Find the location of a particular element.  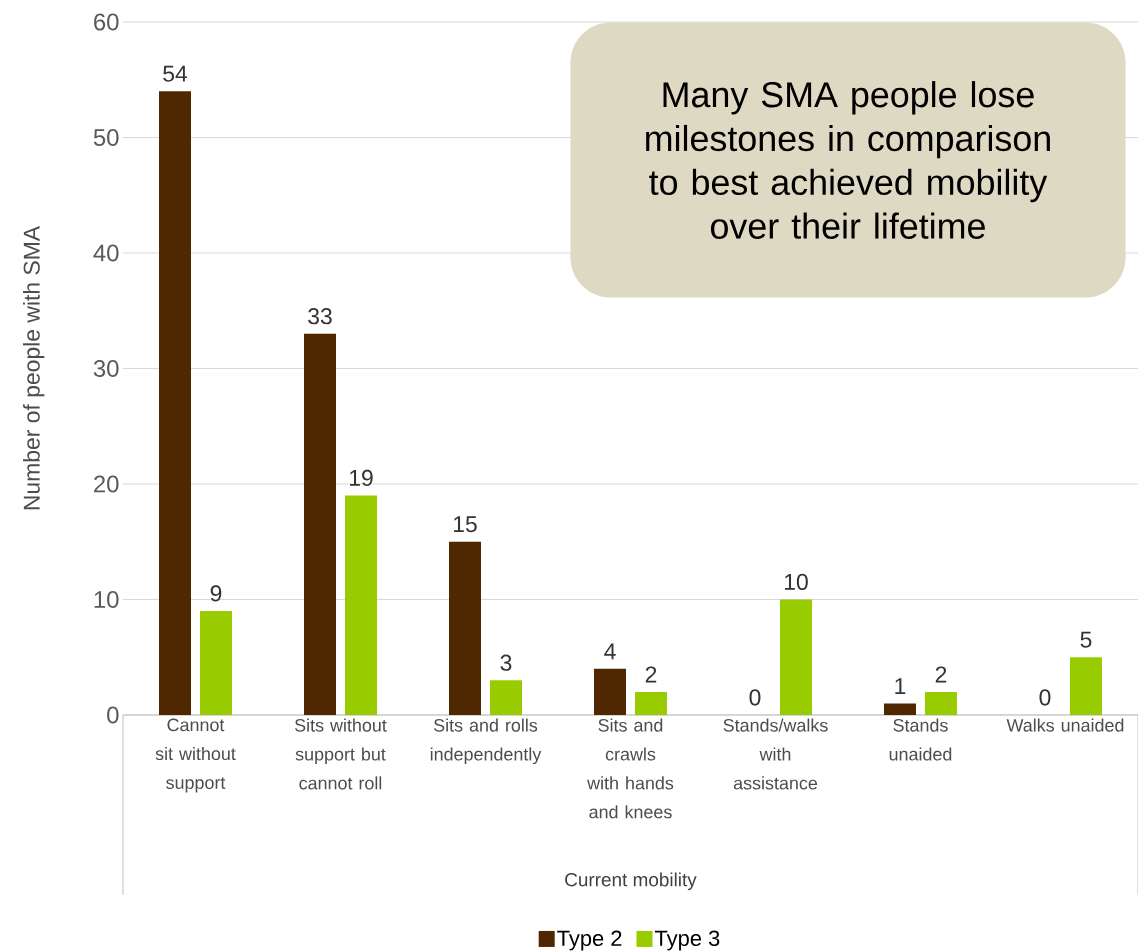

x-tick-label: Sits and rolls independently is located at coordinates (486, 741).